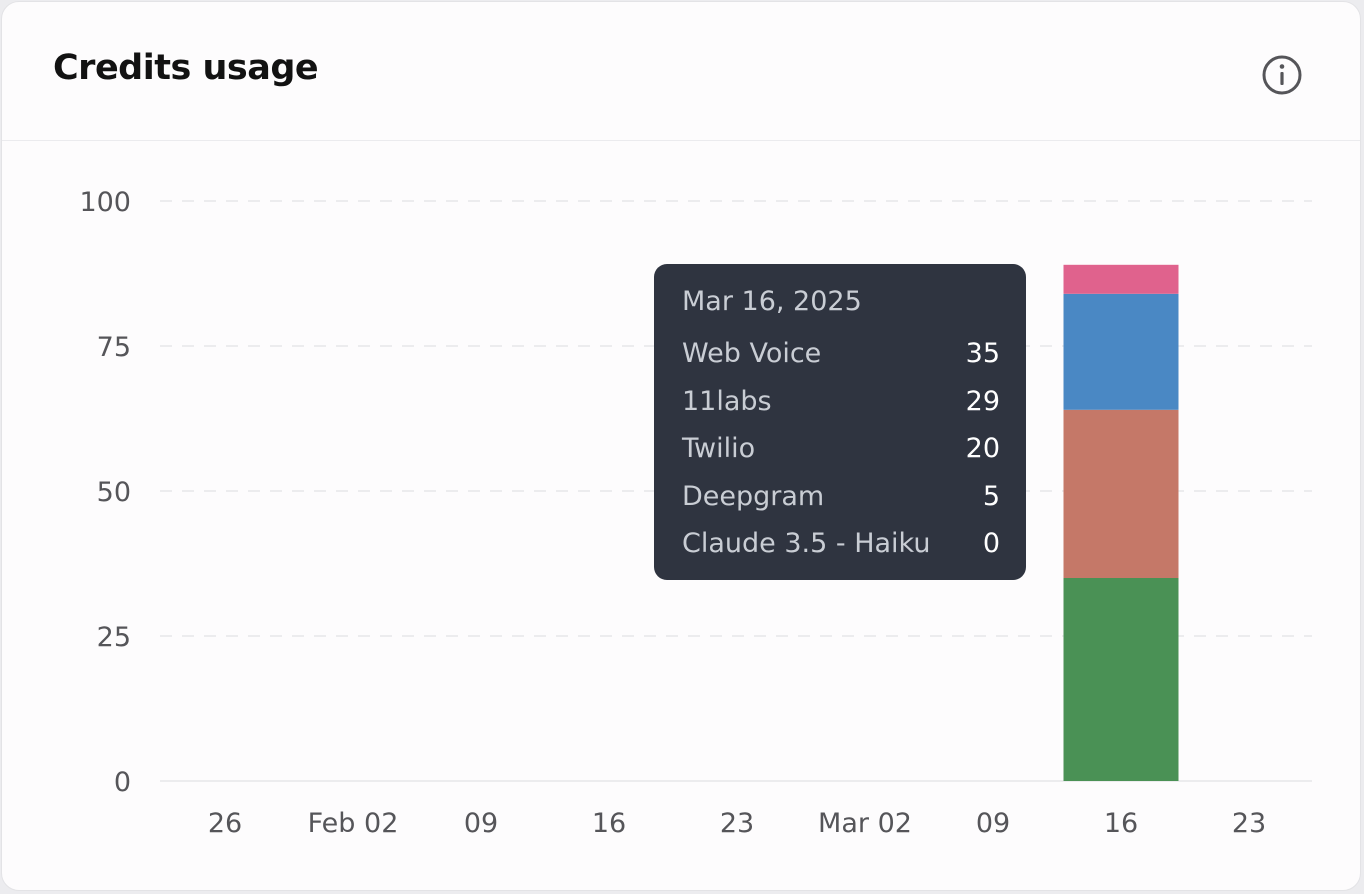 The height and width of the screenshot is (894, 1364). I want to click on tooltip-row: Claude 3.5 - Haiku 0, so click(841, 544).